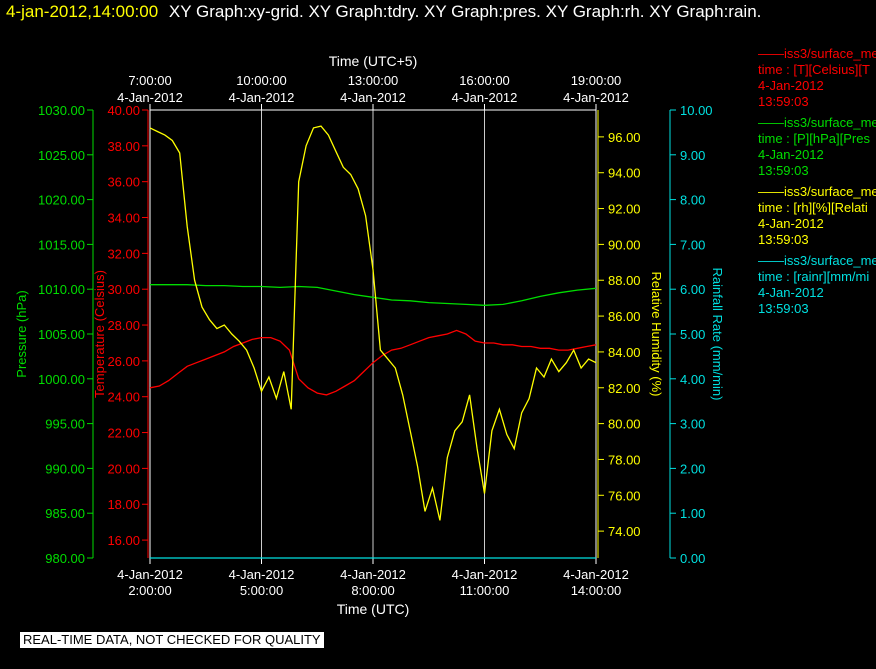  I want to click on y-axis-label-rain: Rainfall Rate (mm/min), so click(717, 334).